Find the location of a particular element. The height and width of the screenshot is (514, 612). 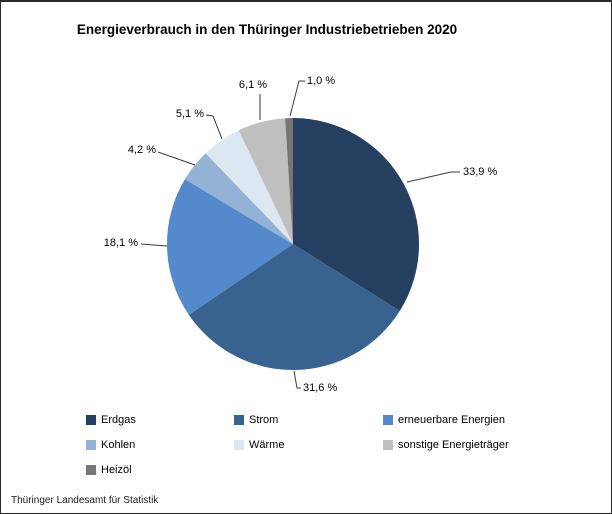

legend-swatch-strom is located at coordinates (239, 420).